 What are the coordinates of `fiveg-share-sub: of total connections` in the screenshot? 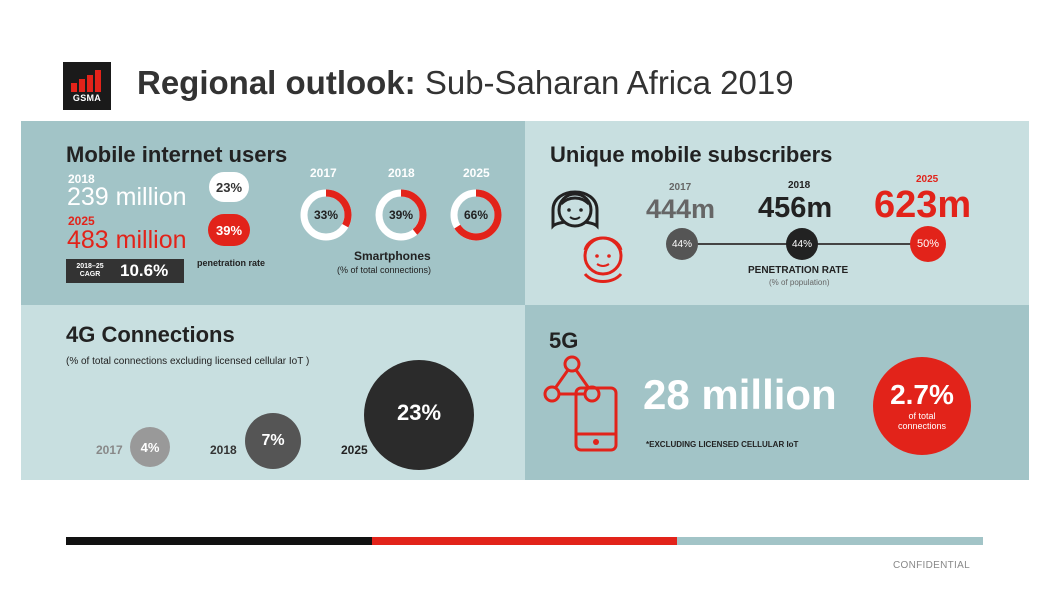 It's located at (922, 421).